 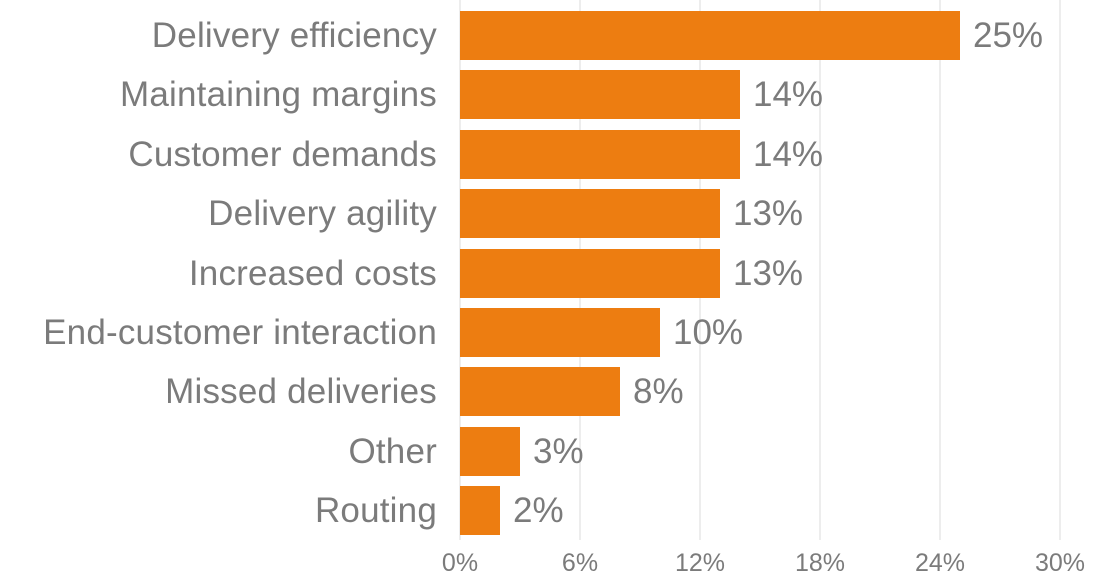 I want to click on category-label: Customer demands, so click(x=282, y=154).